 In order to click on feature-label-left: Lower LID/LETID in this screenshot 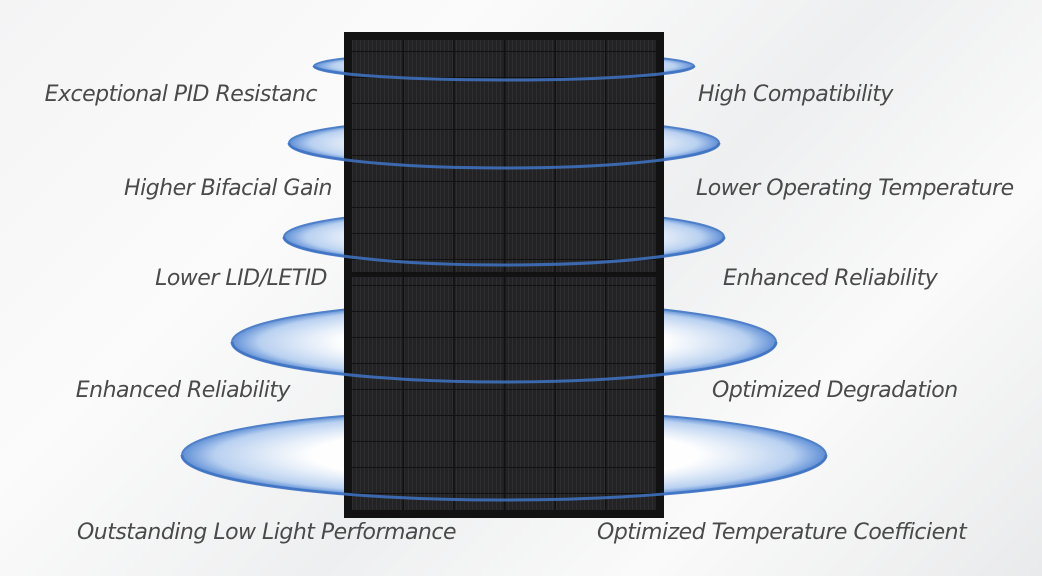, I will do `click(241, 278)`.